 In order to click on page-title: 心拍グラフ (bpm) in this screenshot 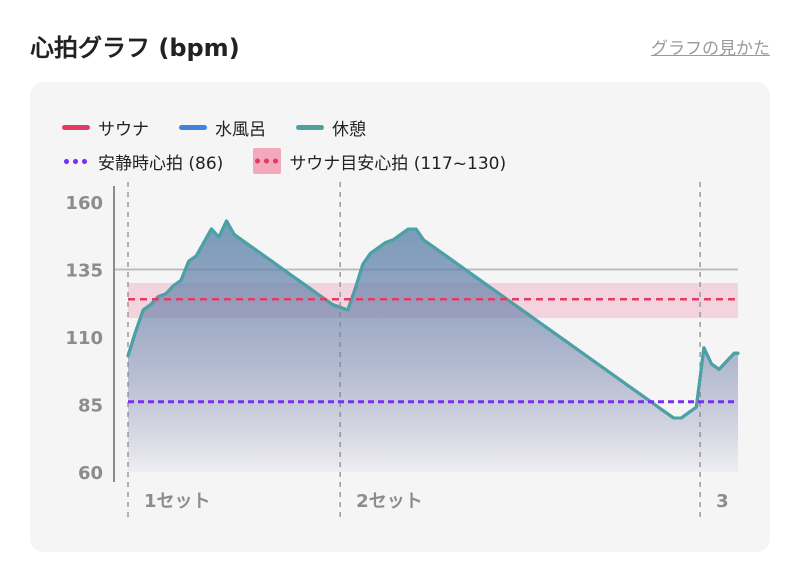, I will do `click(135, 48)`.